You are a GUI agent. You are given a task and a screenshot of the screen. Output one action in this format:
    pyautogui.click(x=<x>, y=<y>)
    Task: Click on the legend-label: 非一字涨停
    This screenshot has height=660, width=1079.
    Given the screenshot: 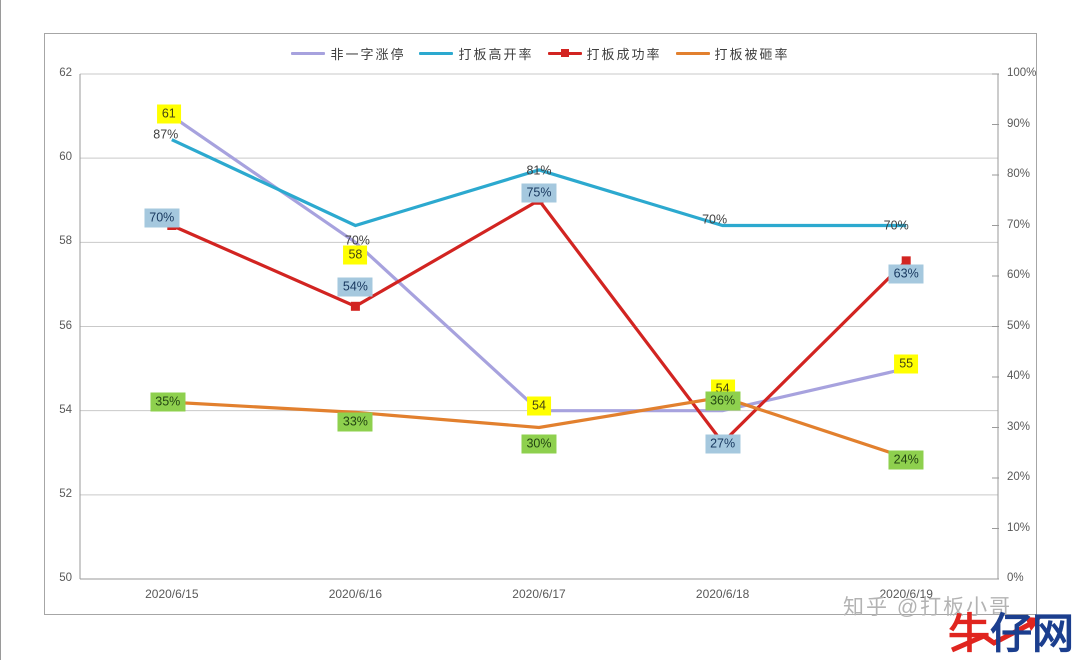 What is the action you would take?
    pyautogui.click(x=368, y=54)
    